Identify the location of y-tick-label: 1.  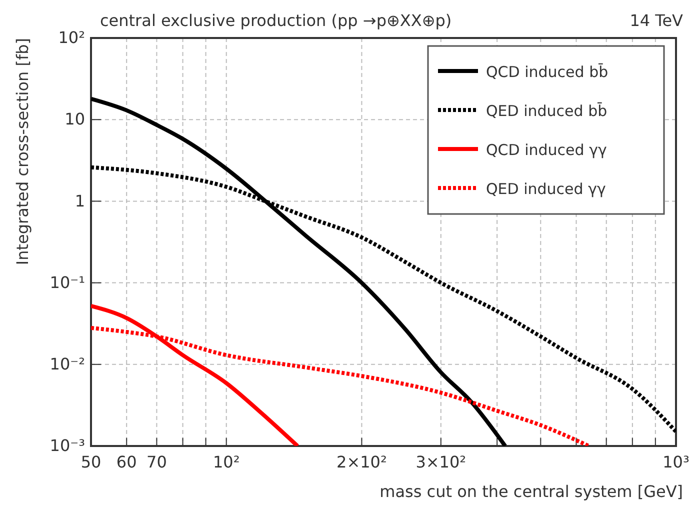
(79, 200).